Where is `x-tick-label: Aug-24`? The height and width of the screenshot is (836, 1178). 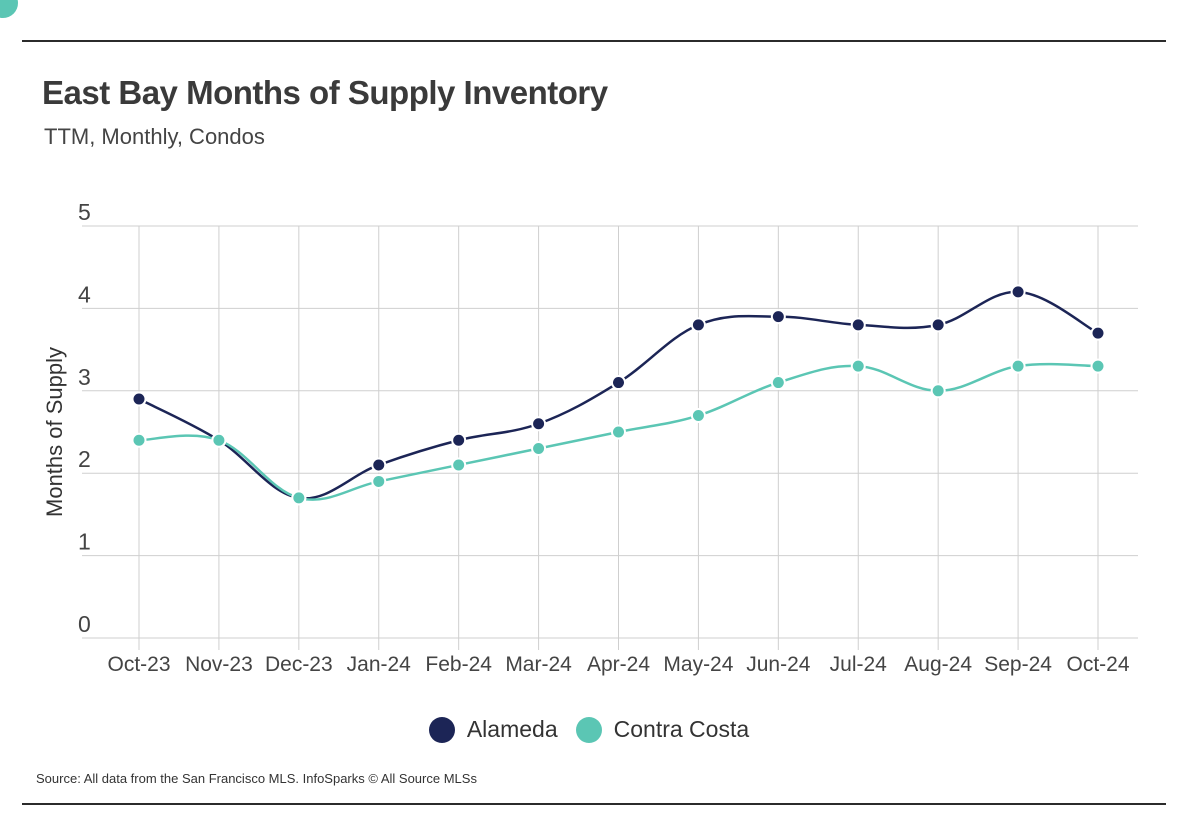
x-tick-label: Aug-24 is located at coordinates (938, 664).